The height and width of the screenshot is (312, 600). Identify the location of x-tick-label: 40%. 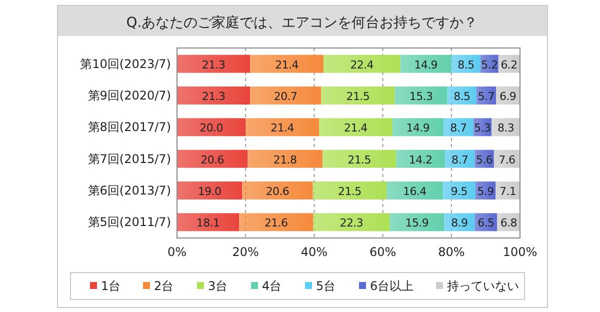
(314, 252).